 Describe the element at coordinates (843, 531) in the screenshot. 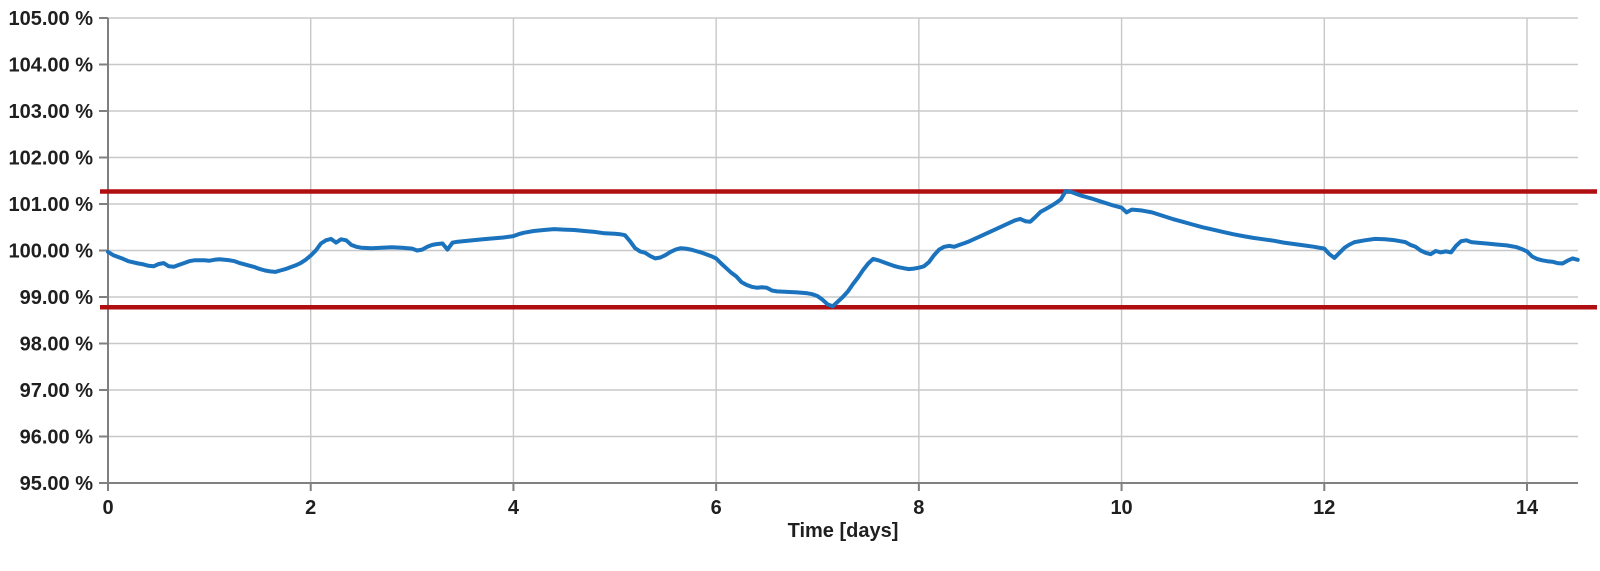

I see `x-axis-title: Time [days]` at that location.